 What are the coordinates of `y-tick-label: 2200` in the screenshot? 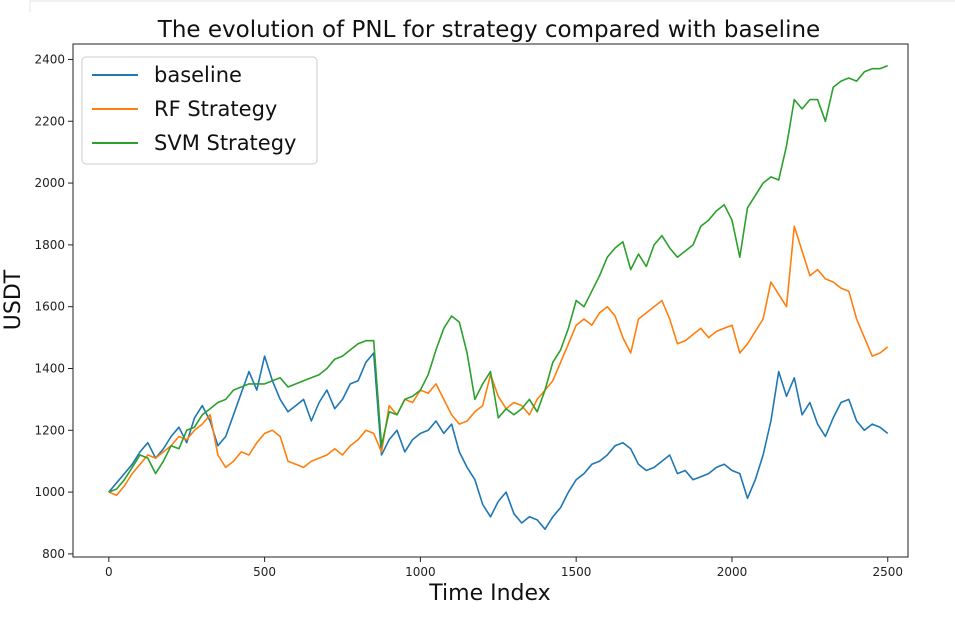 It's located at (49, 121).